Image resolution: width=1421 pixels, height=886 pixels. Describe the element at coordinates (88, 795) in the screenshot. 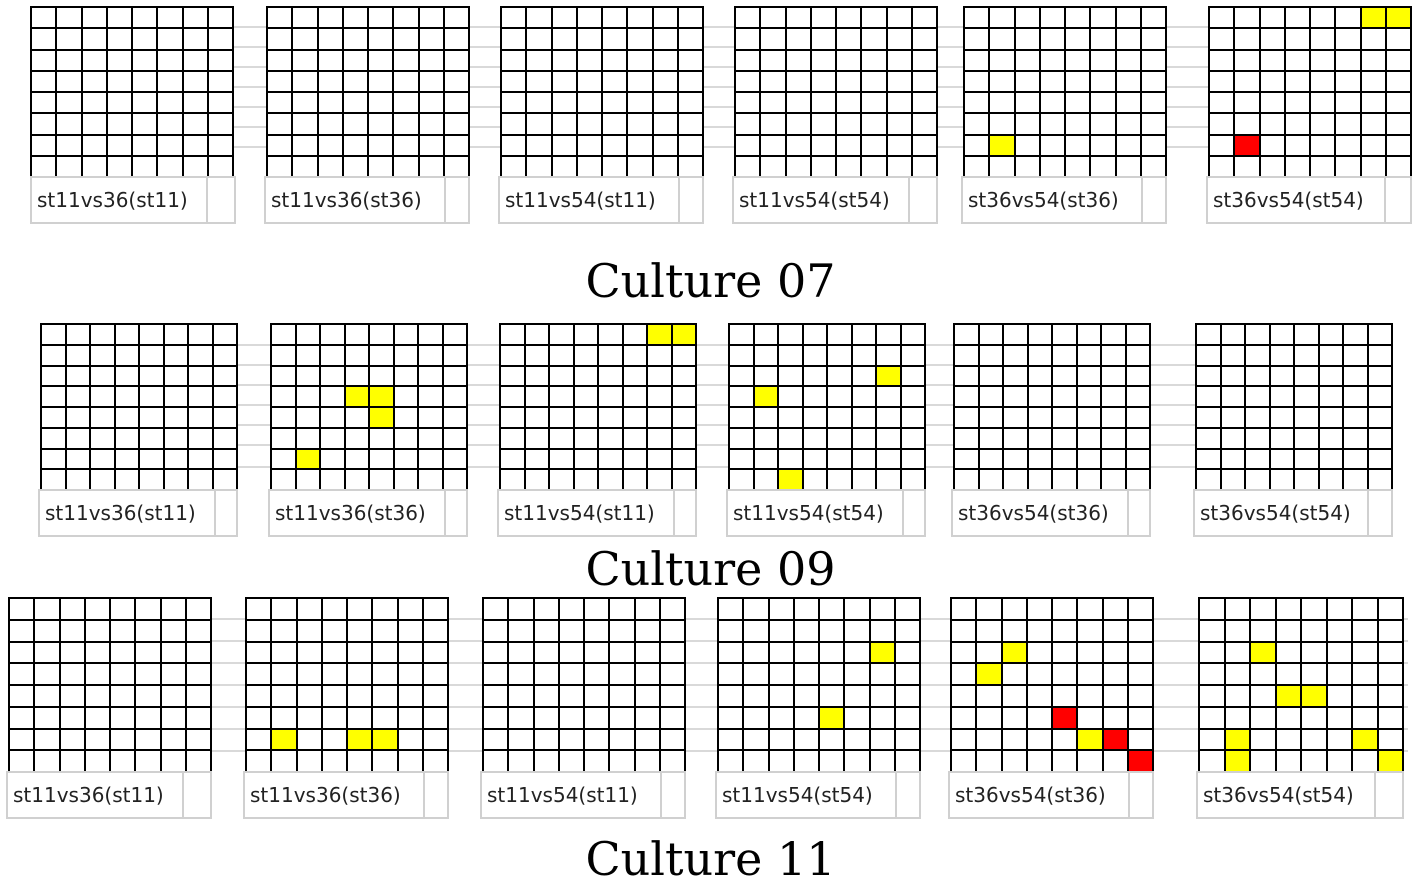

I see `panel-label: st11vs36(st11)` at that location.